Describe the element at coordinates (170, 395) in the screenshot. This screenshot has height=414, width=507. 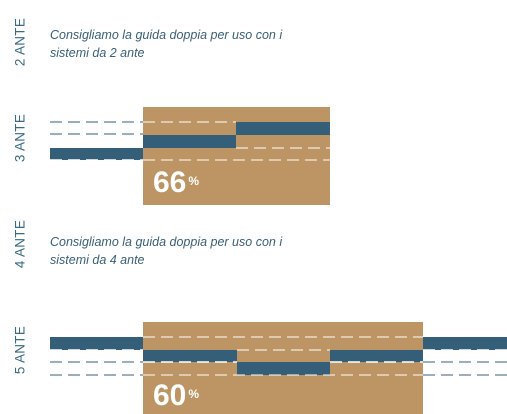
I see `percent-5-ante-value: 60` at that location.